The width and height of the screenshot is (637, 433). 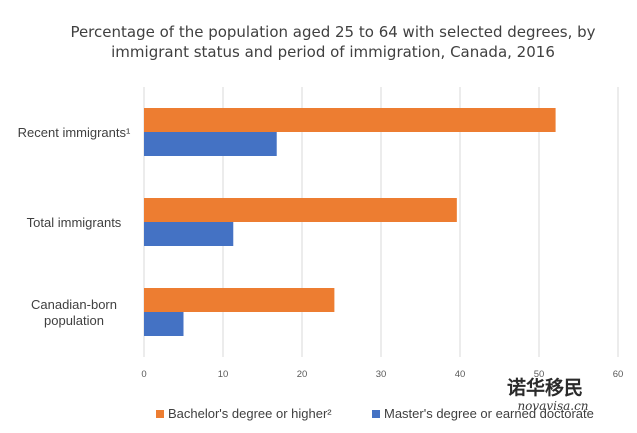 What do you see at coordinates (74, 222) in the screenshot?
I see `category-label: Total immigrants` at bounding box center [74, 222].